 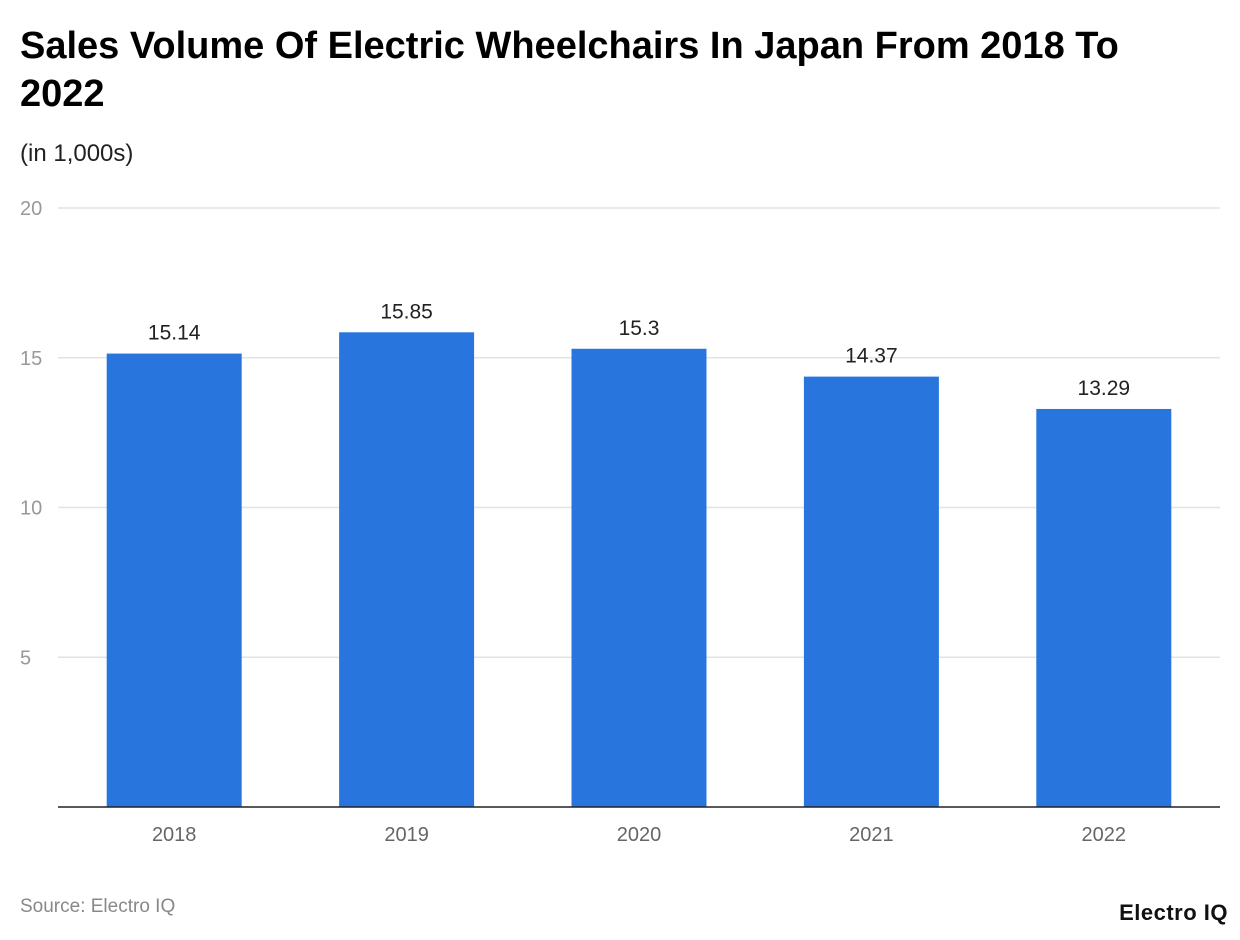 I want to click on y-tick-label: 20, so click(x=31, y=209).